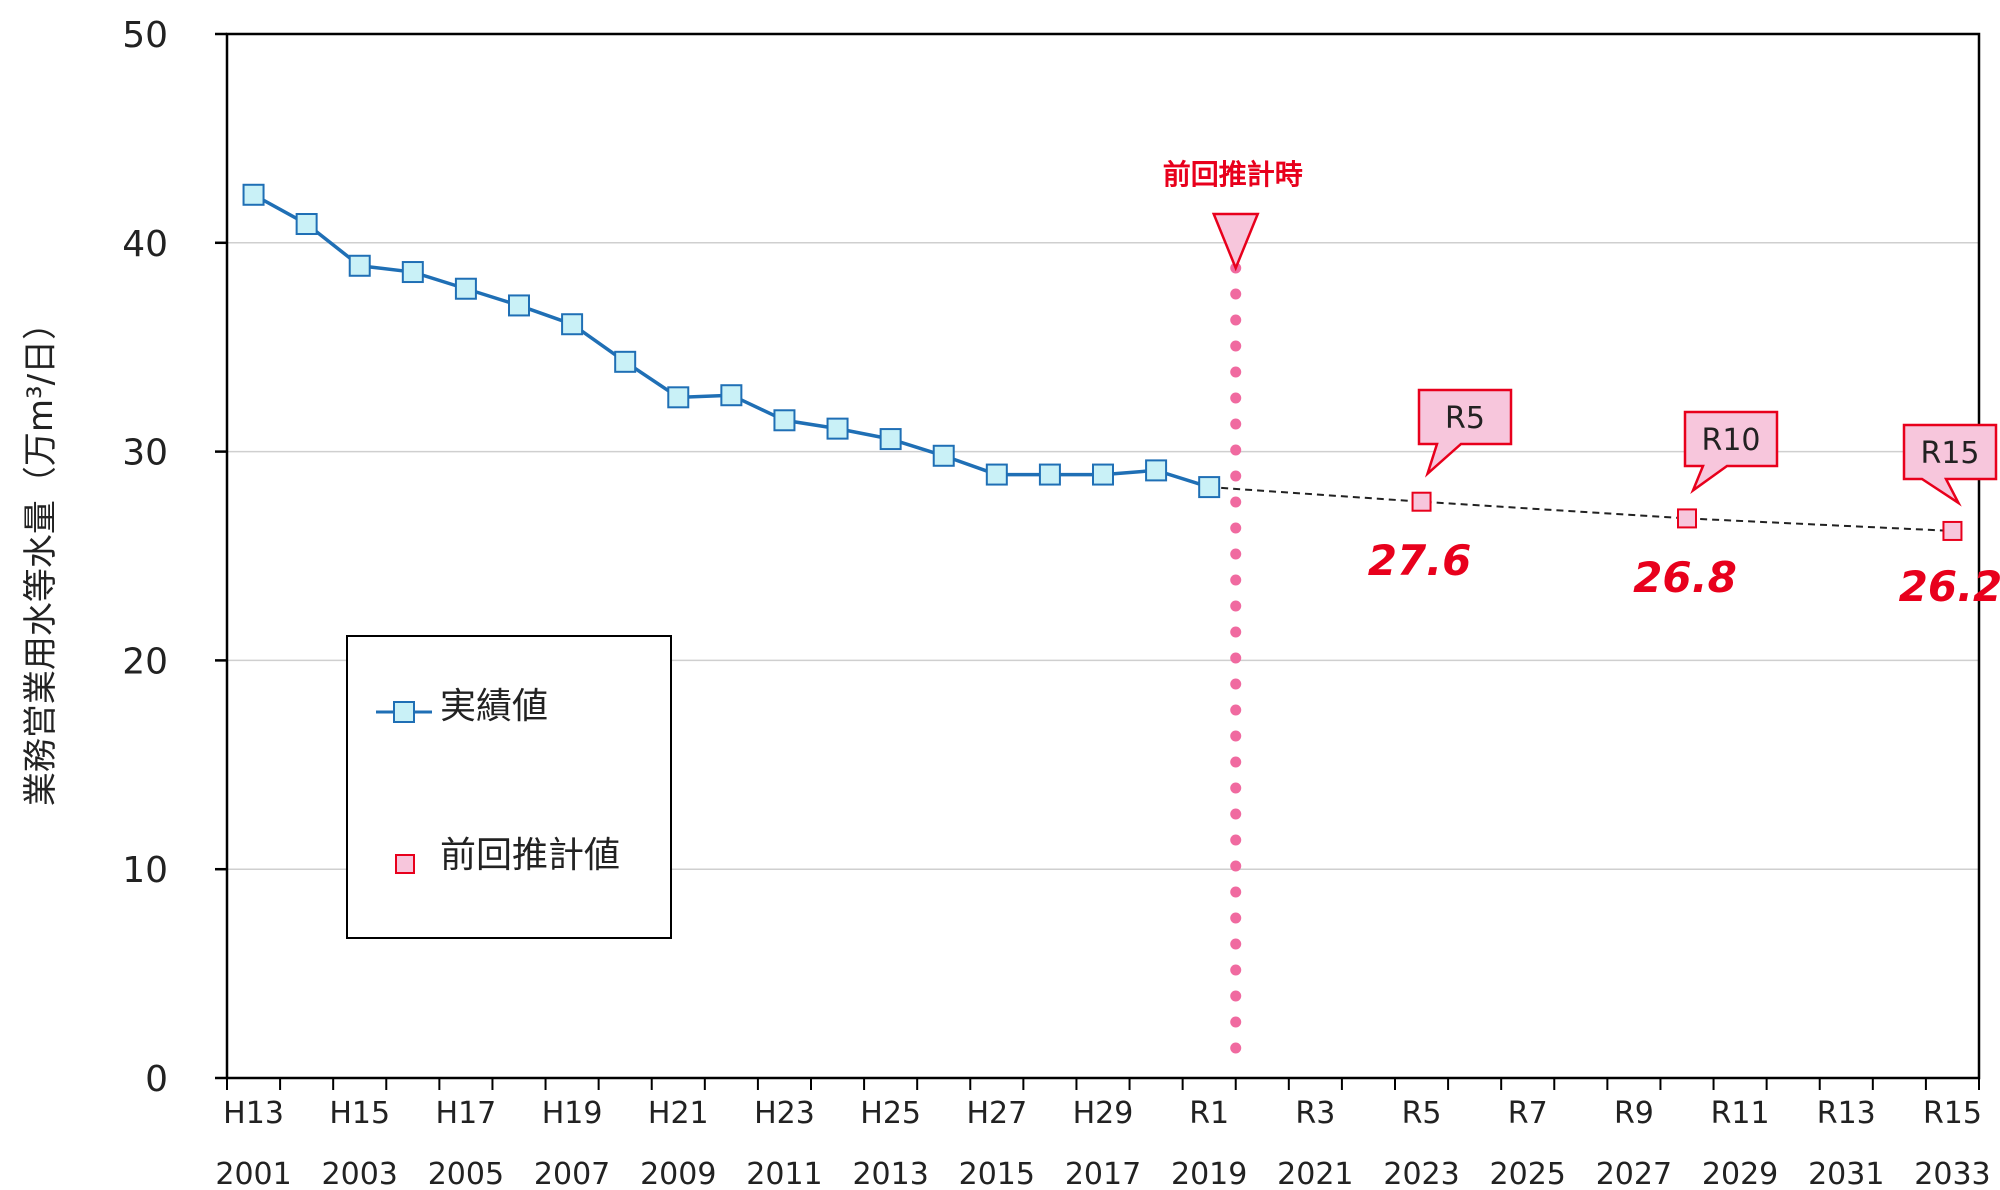 The height and width of the screenshot is (1190, 2000). What do you see at coordinates (41, 556) in the screenshot?
I see `y-axis-label: 業務営業用水等水量（万m³/日）` at bounding box center [41, 556].